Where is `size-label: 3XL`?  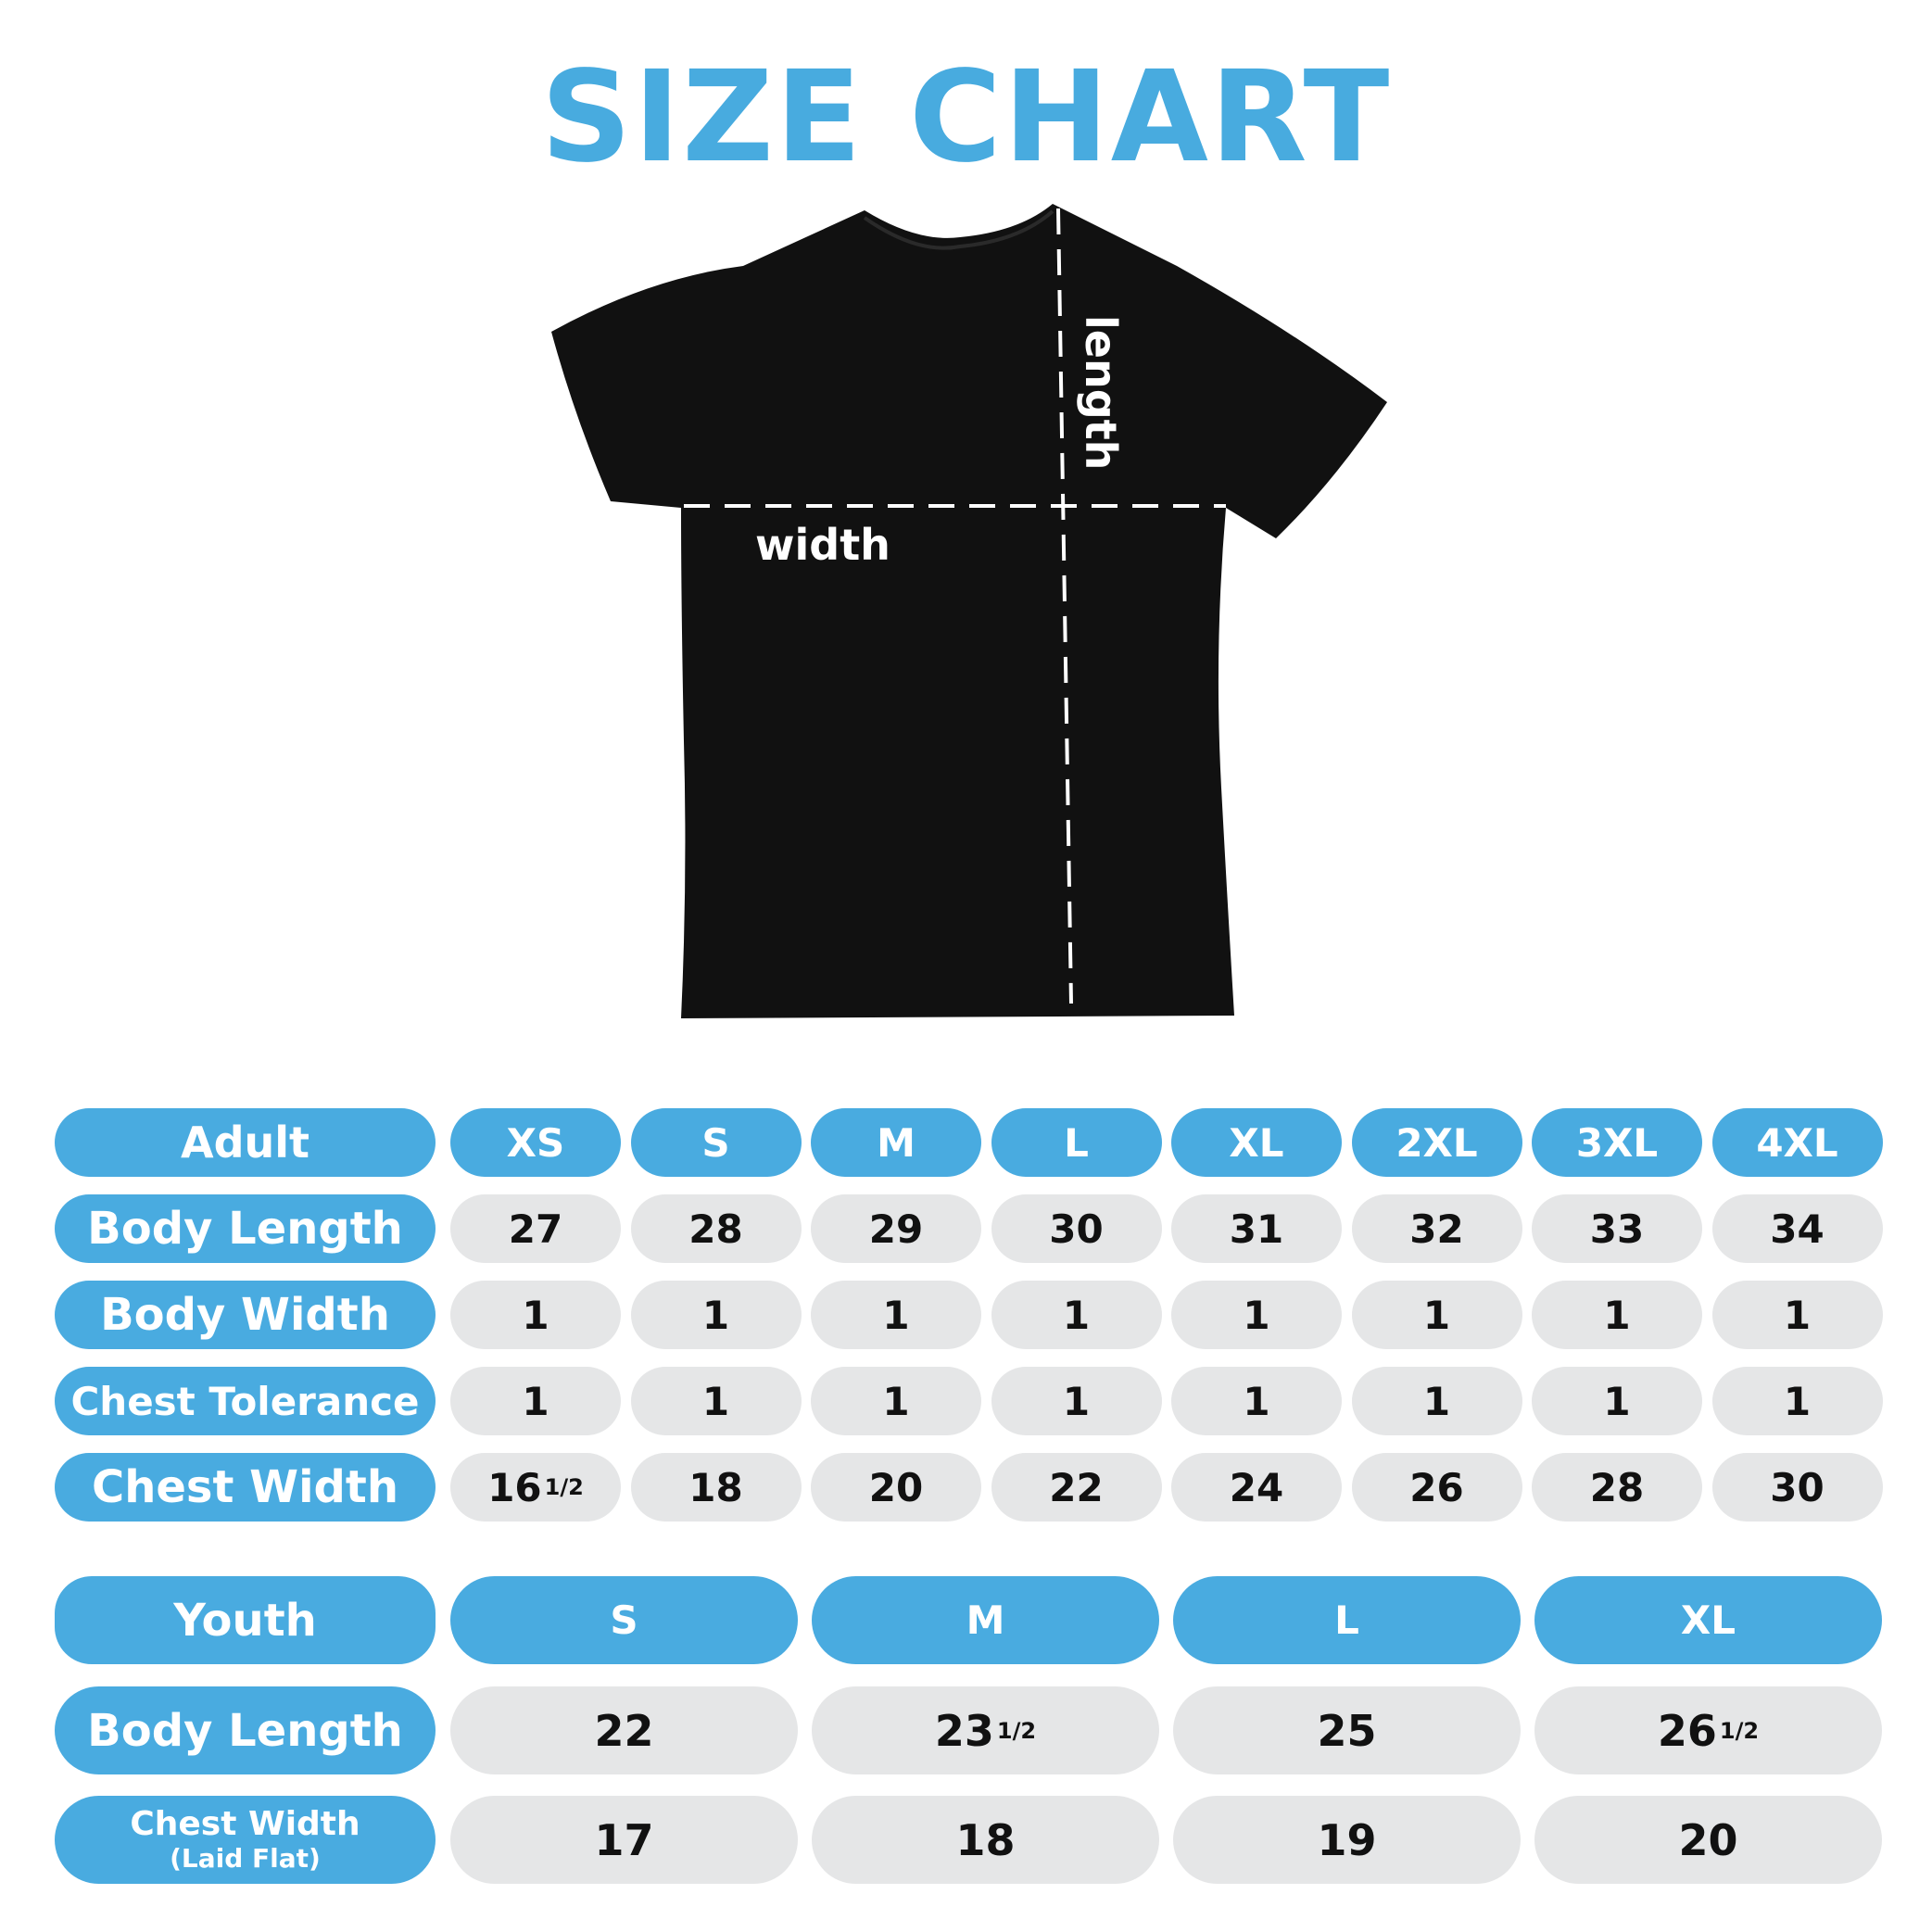
size-label: 3XL is located at coordinates (1617, 1142).